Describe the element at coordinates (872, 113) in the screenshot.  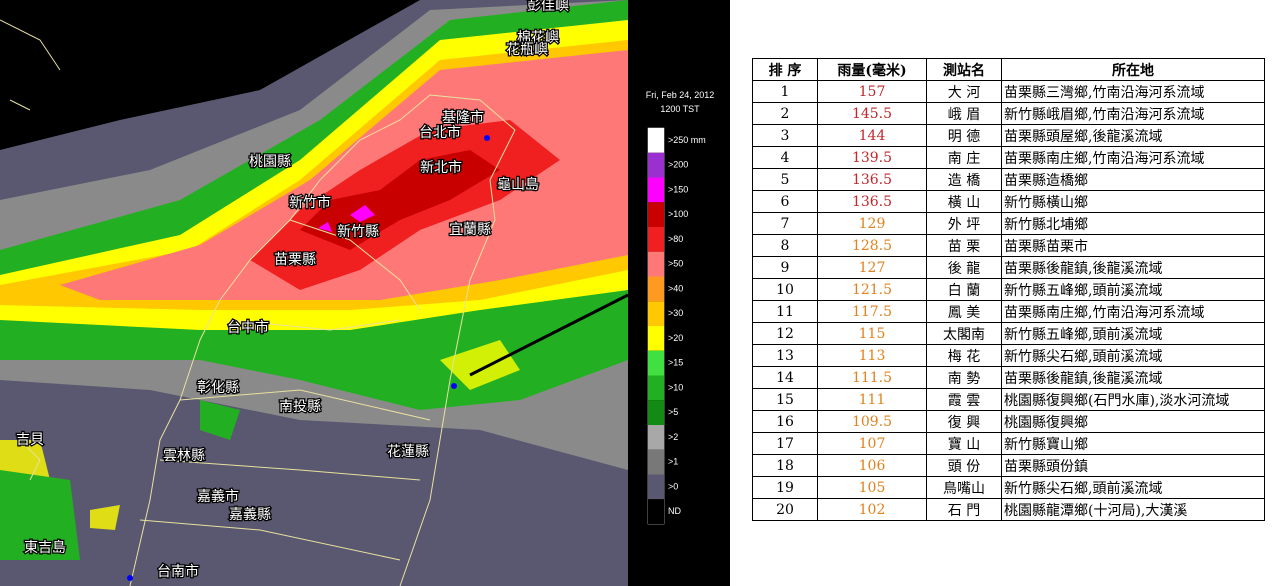
I see `rainfall: 145.5` at that location.